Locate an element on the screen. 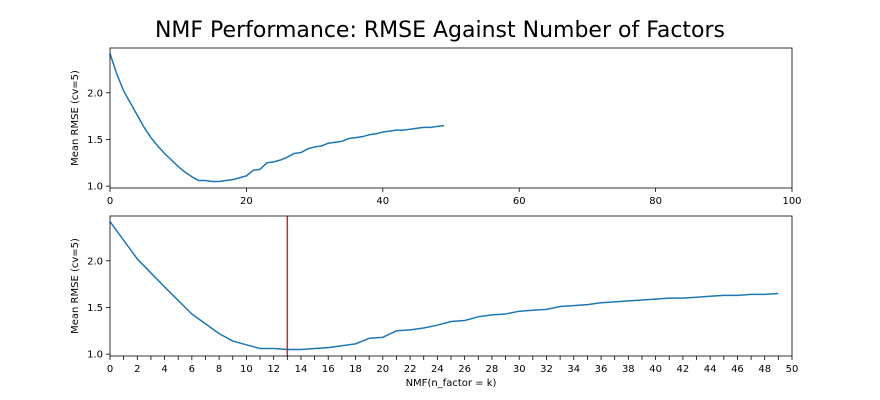  x-tick-label: 24 is located at coordinates (437, 369).